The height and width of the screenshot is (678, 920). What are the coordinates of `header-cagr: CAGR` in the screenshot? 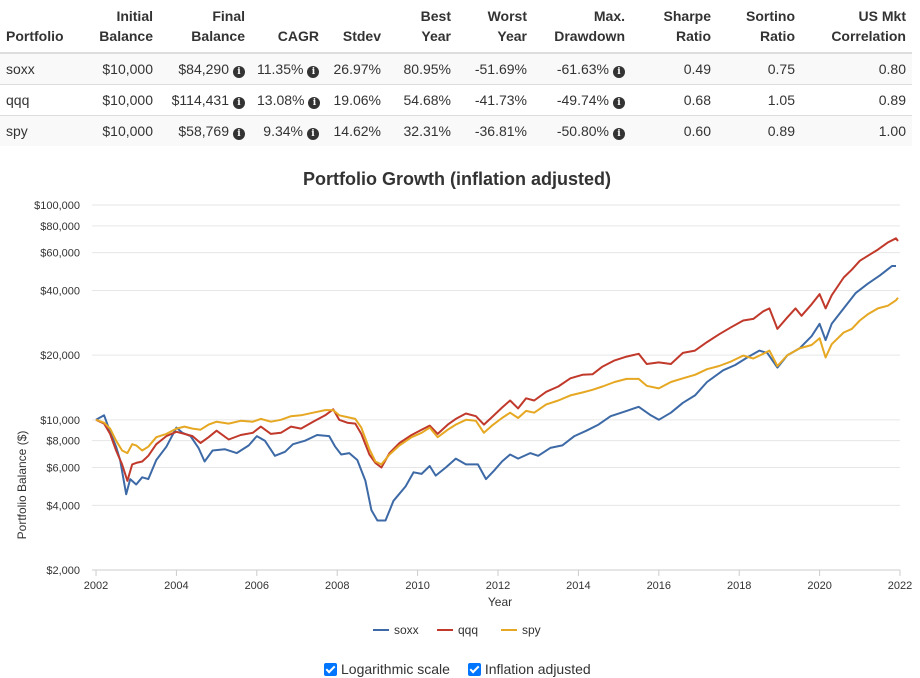 It's located at (288, 27).